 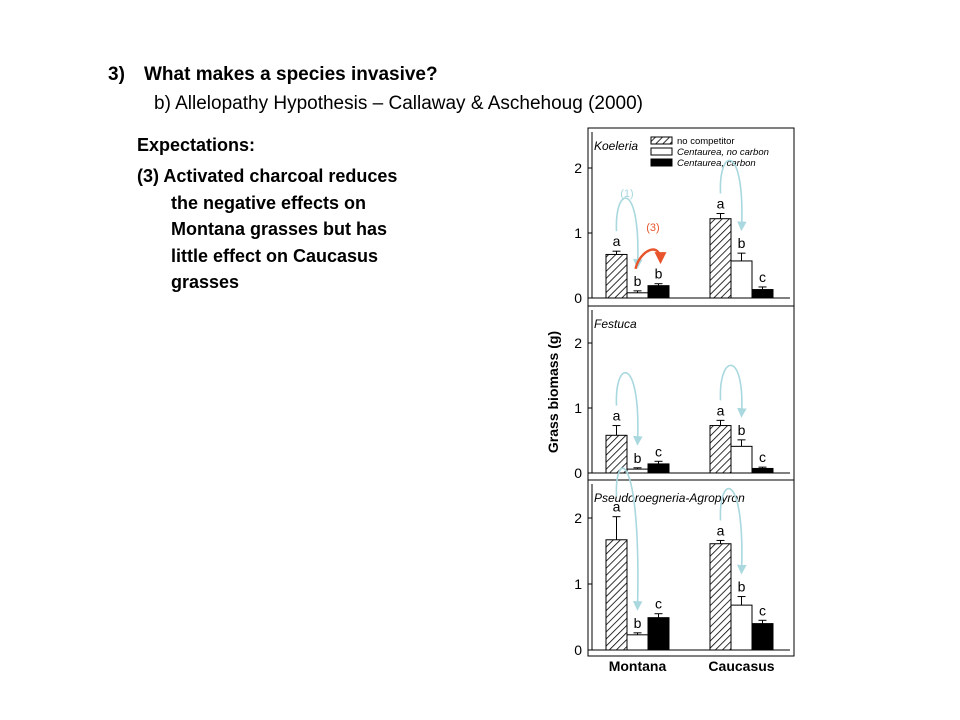 I want to click on legend-label: Centaurea, no carbon, so click(x=723, y=152).